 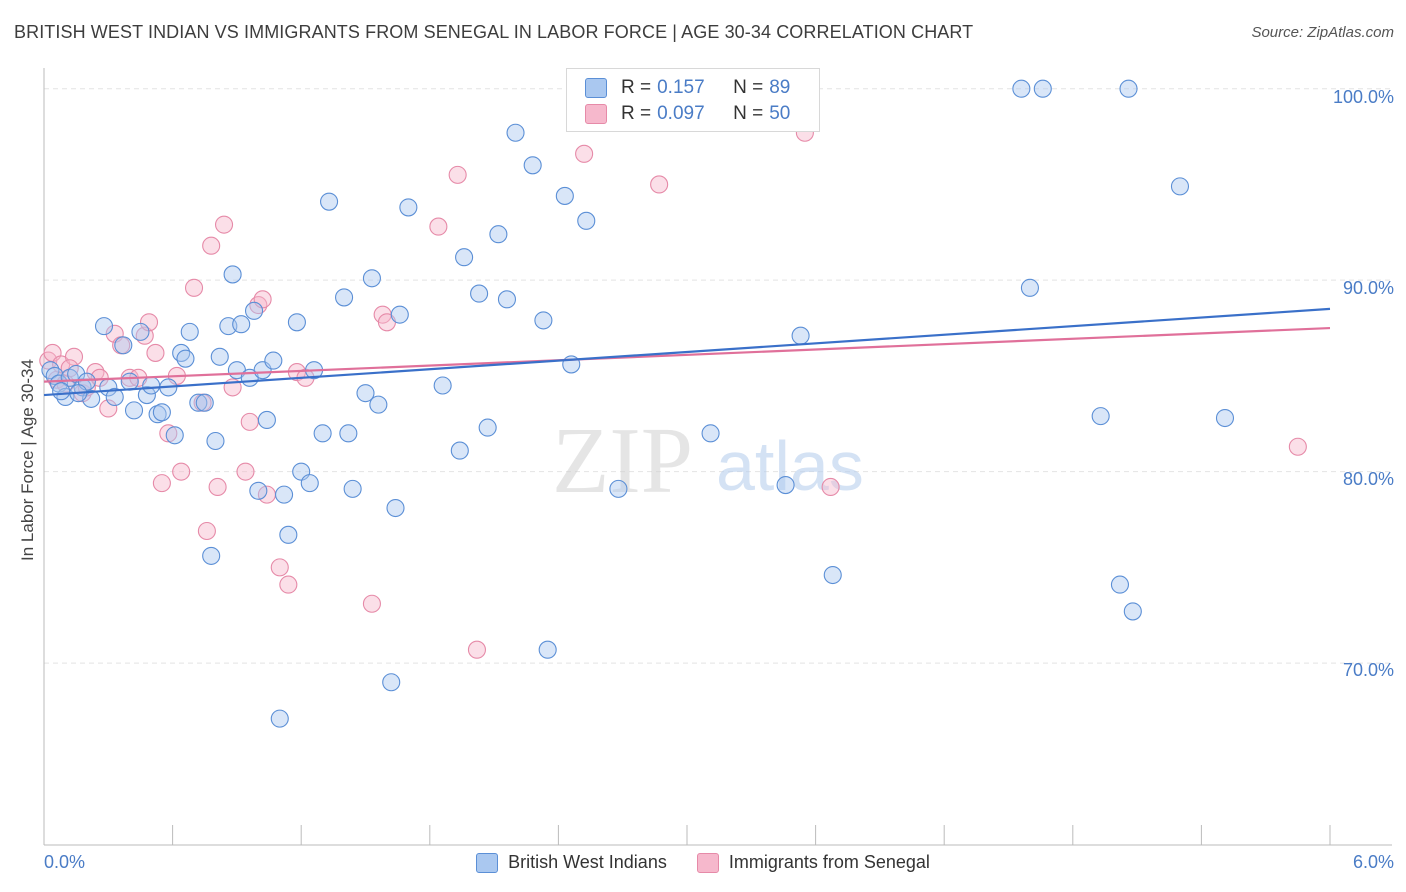 I want to click on stats-legend: R = 0.157 N = 89 R = 0.097 N = 50, so click(x=693, y=100).